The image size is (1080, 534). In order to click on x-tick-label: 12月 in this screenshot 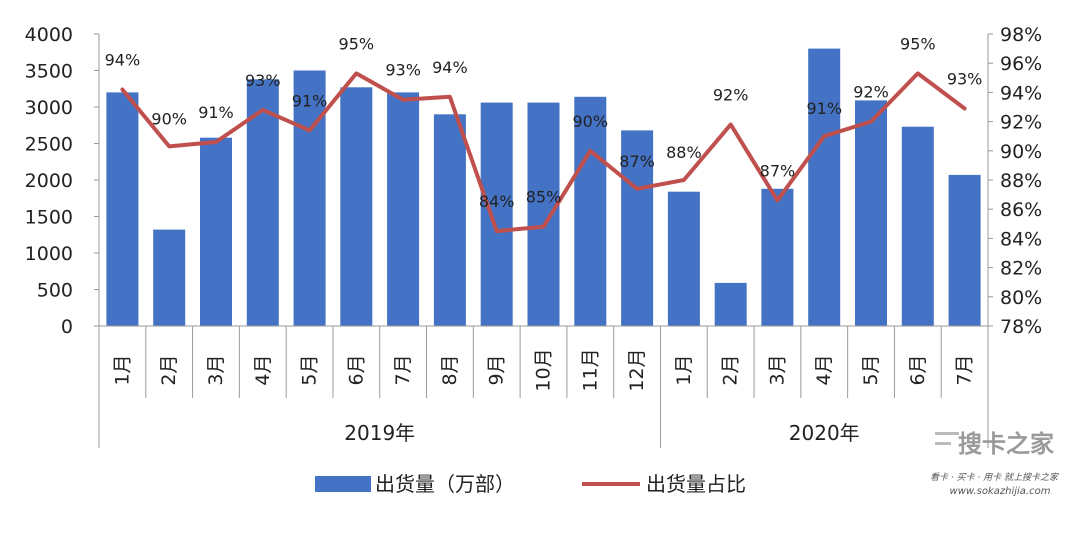, I will do `click(637, 369)`.